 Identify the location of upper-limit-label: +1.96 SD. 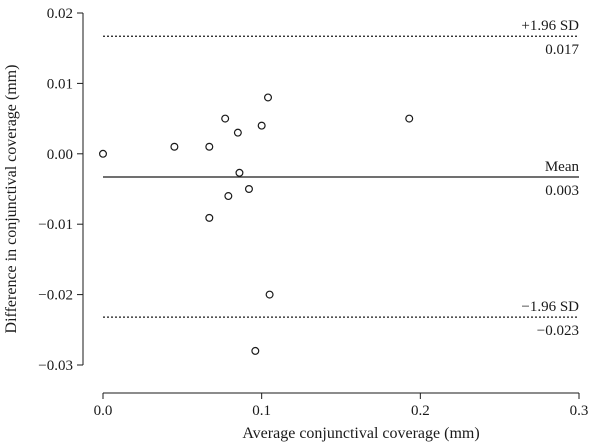
(550, 26).